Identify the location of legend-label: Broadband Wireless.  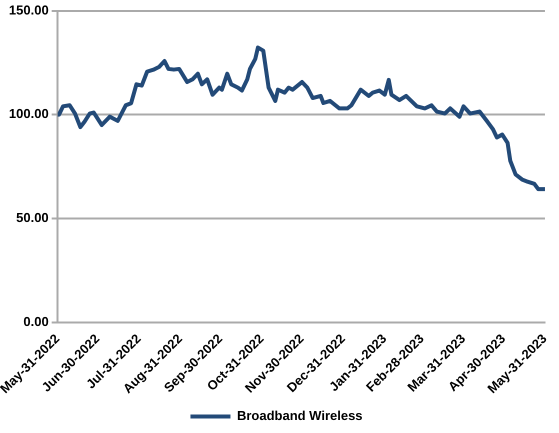
(299, 416).